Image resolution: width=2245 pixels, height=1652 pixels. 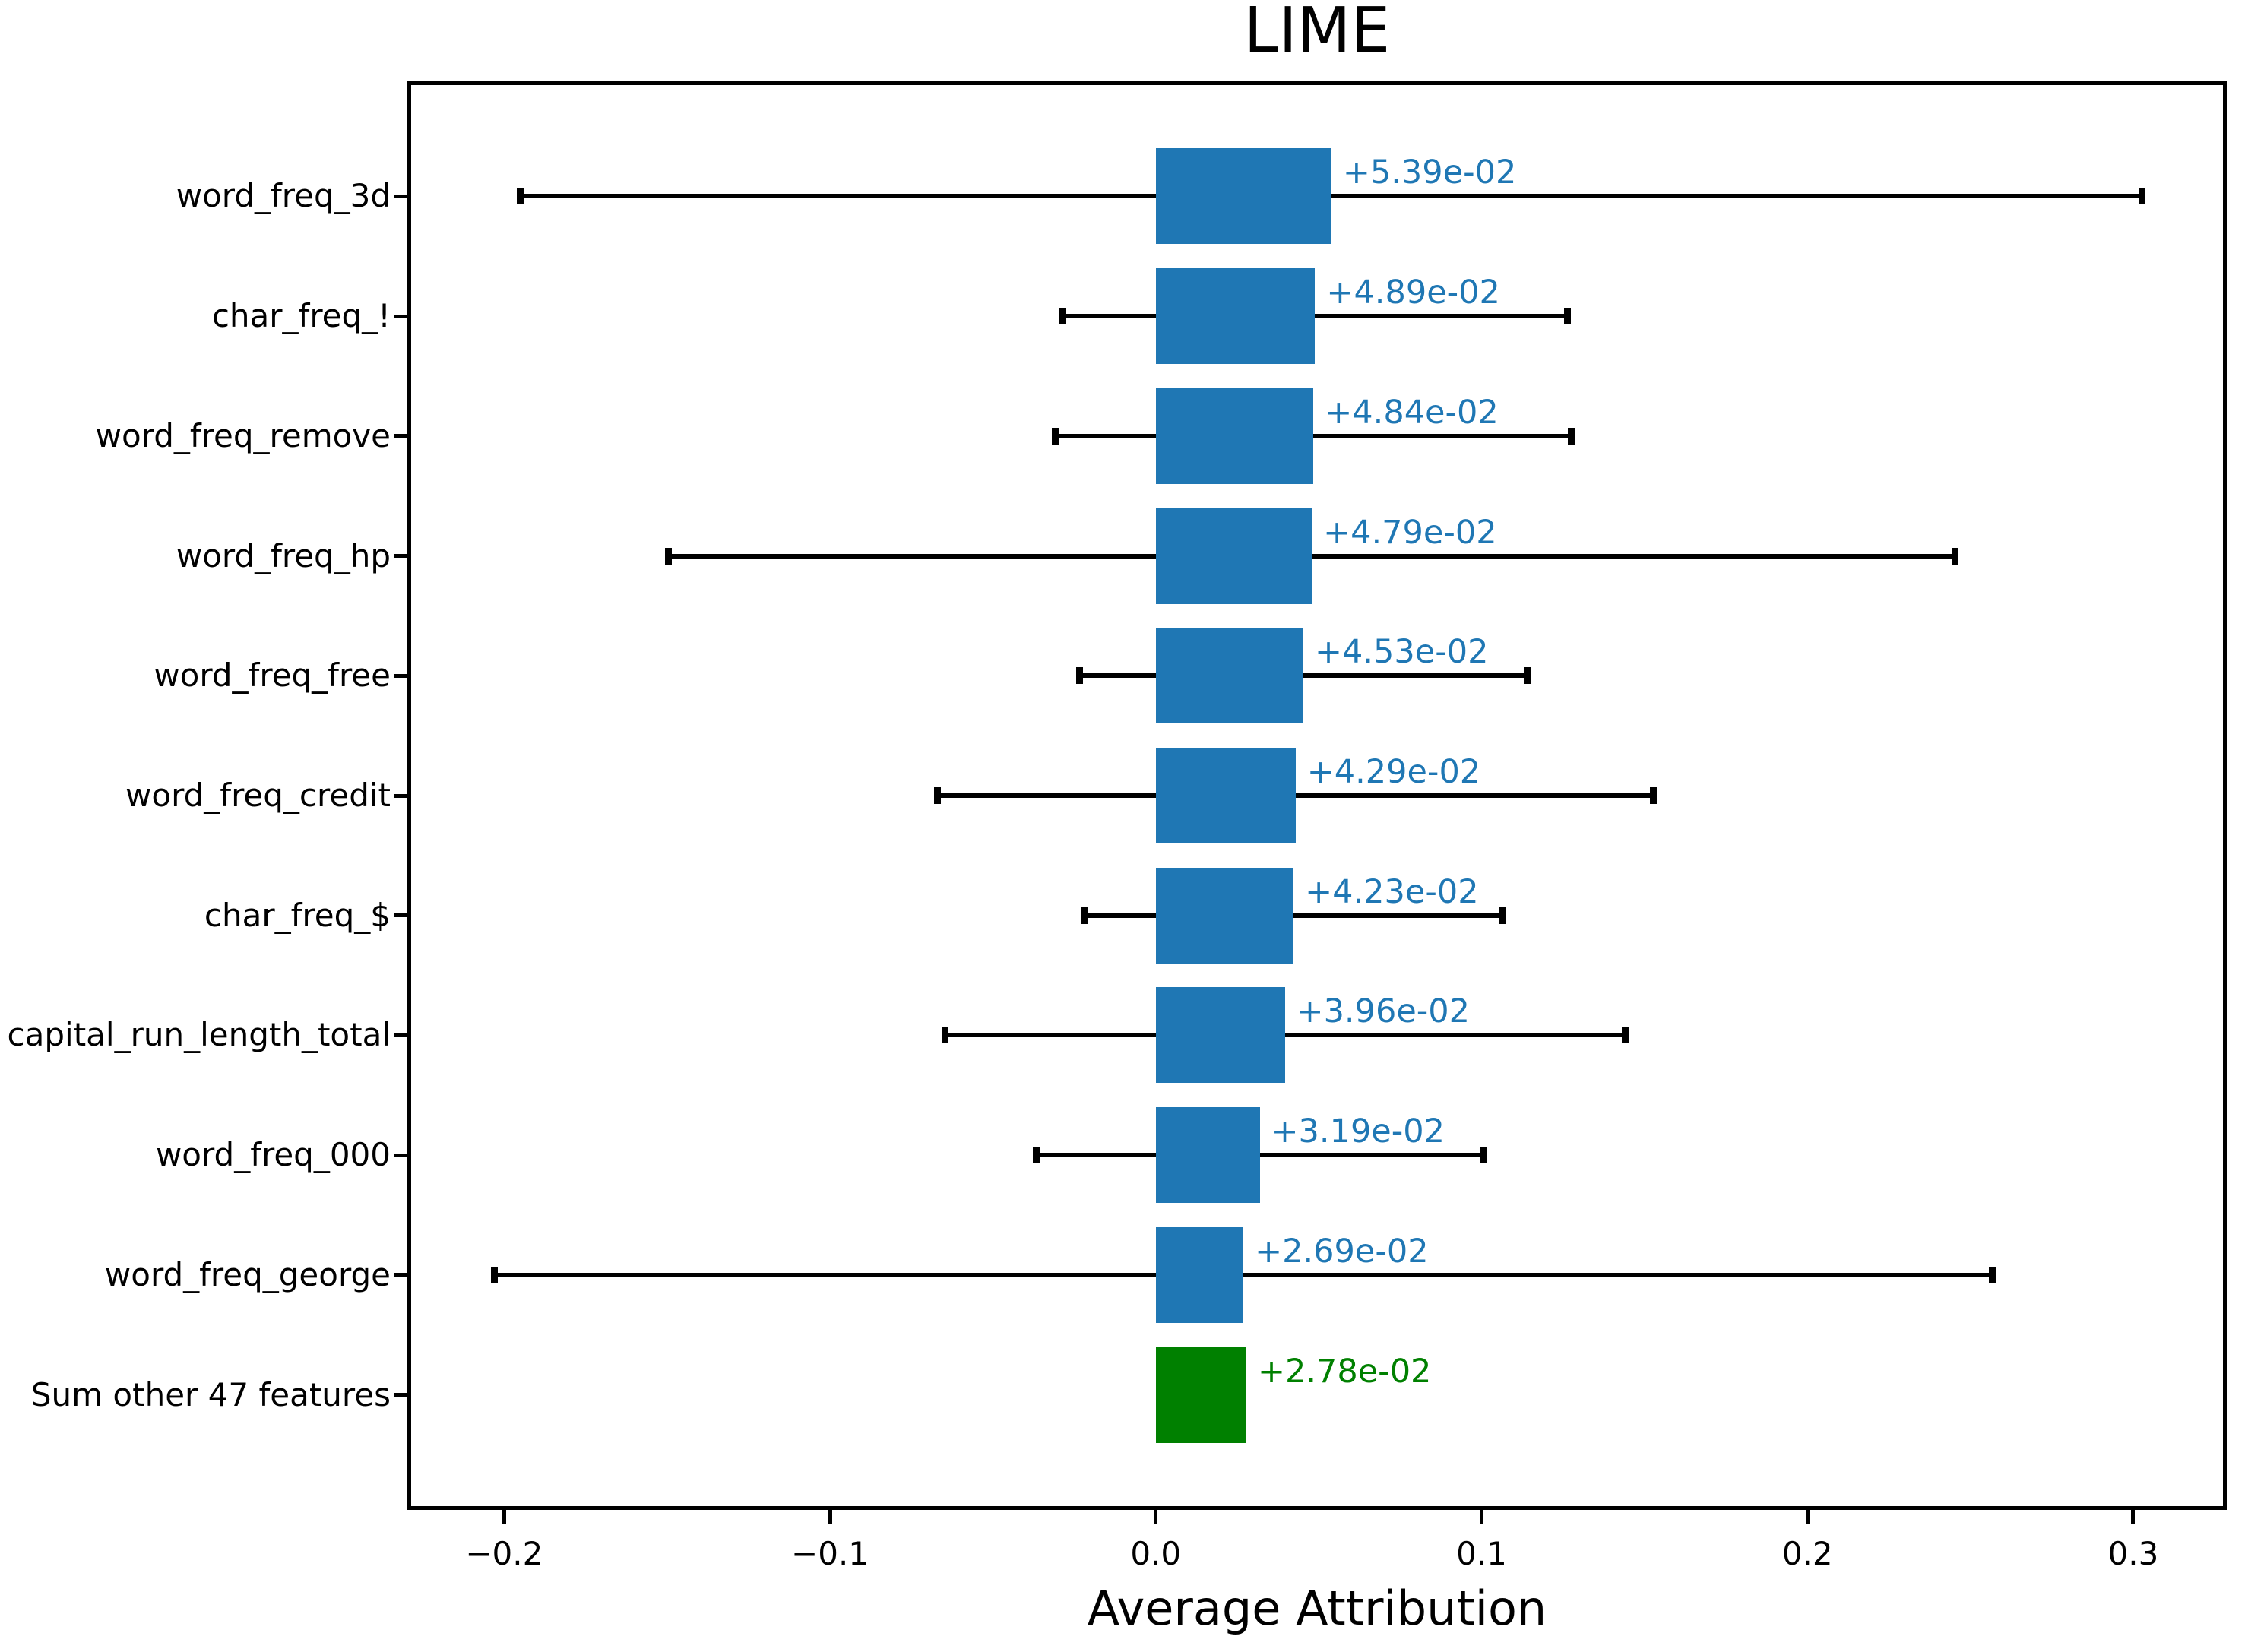 I want to click on x-tick-label: 0.1, so click(x=1481, y=1553).